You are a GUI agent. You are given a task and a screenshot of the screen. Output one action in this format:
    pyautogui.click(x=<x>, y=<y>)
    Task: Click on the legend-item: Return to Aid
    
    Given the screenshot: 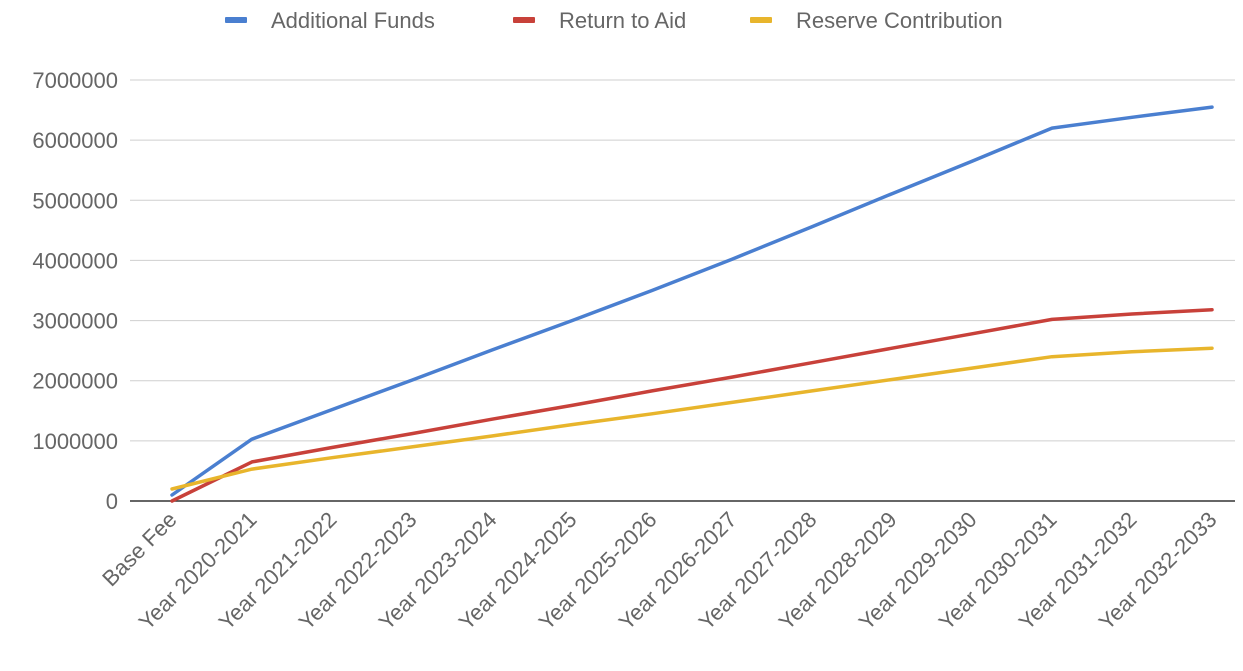 What is the action you would take?
    pyautogui.click(x=599, y=20)
    